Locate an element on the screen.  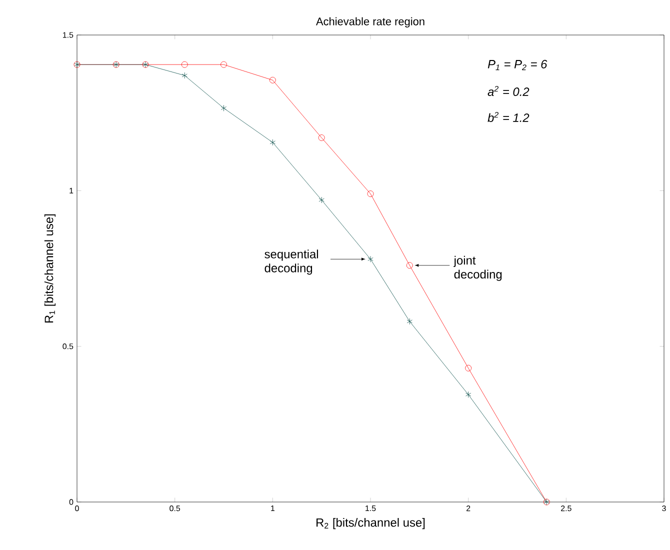
annotation: P$_{1}$ = P$_{2}$ = 6 is located at coordinates (518, 65).